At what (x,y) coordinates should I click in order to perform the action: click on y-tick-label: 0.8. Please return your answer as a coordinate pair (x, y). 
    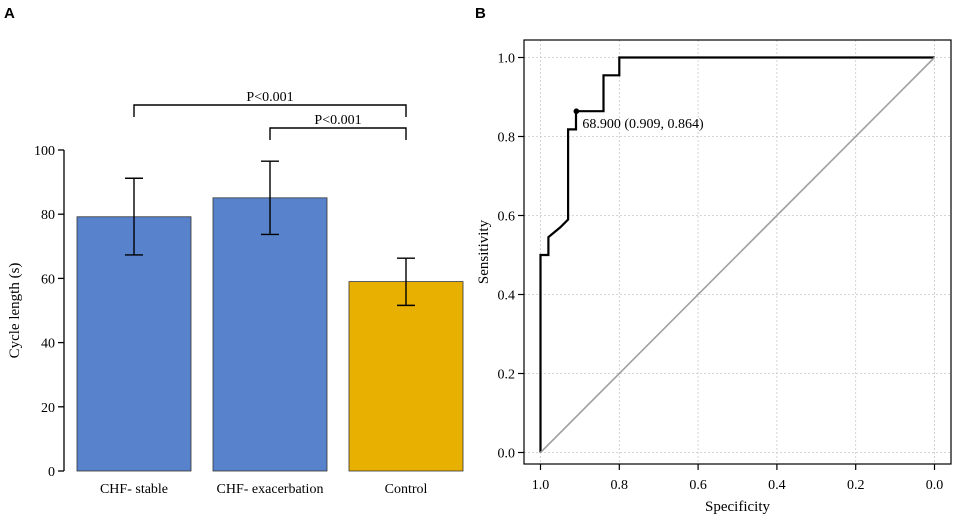
    Looking at the image, I should click on (507, 138).